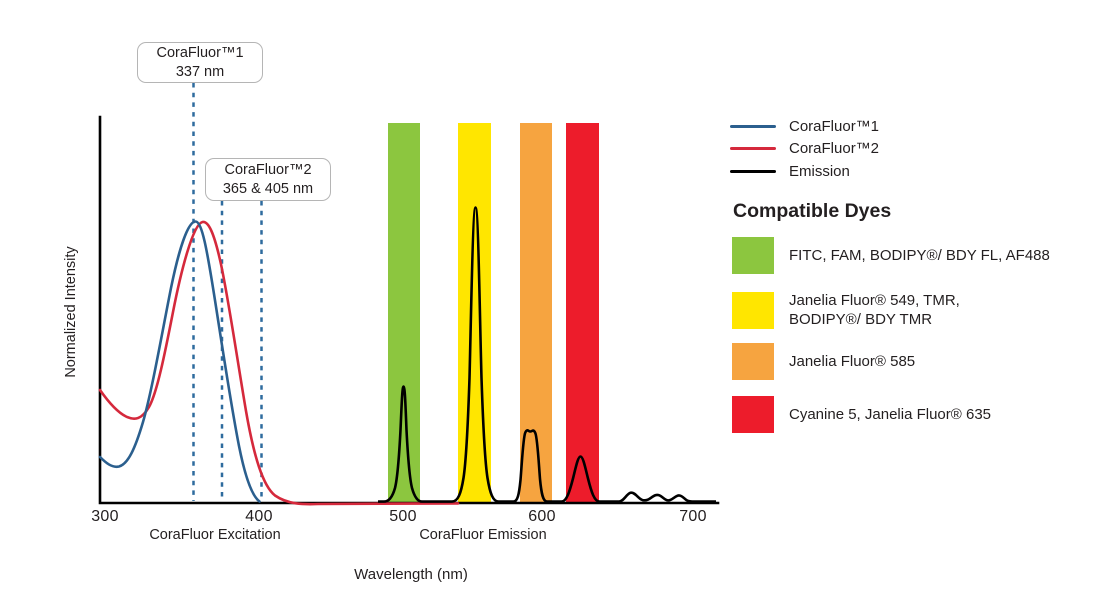 The image size is (1110, 612). Describe the element at coordinates (753, 414) in the screenshot. I see `dye-swatch-red` at that location.